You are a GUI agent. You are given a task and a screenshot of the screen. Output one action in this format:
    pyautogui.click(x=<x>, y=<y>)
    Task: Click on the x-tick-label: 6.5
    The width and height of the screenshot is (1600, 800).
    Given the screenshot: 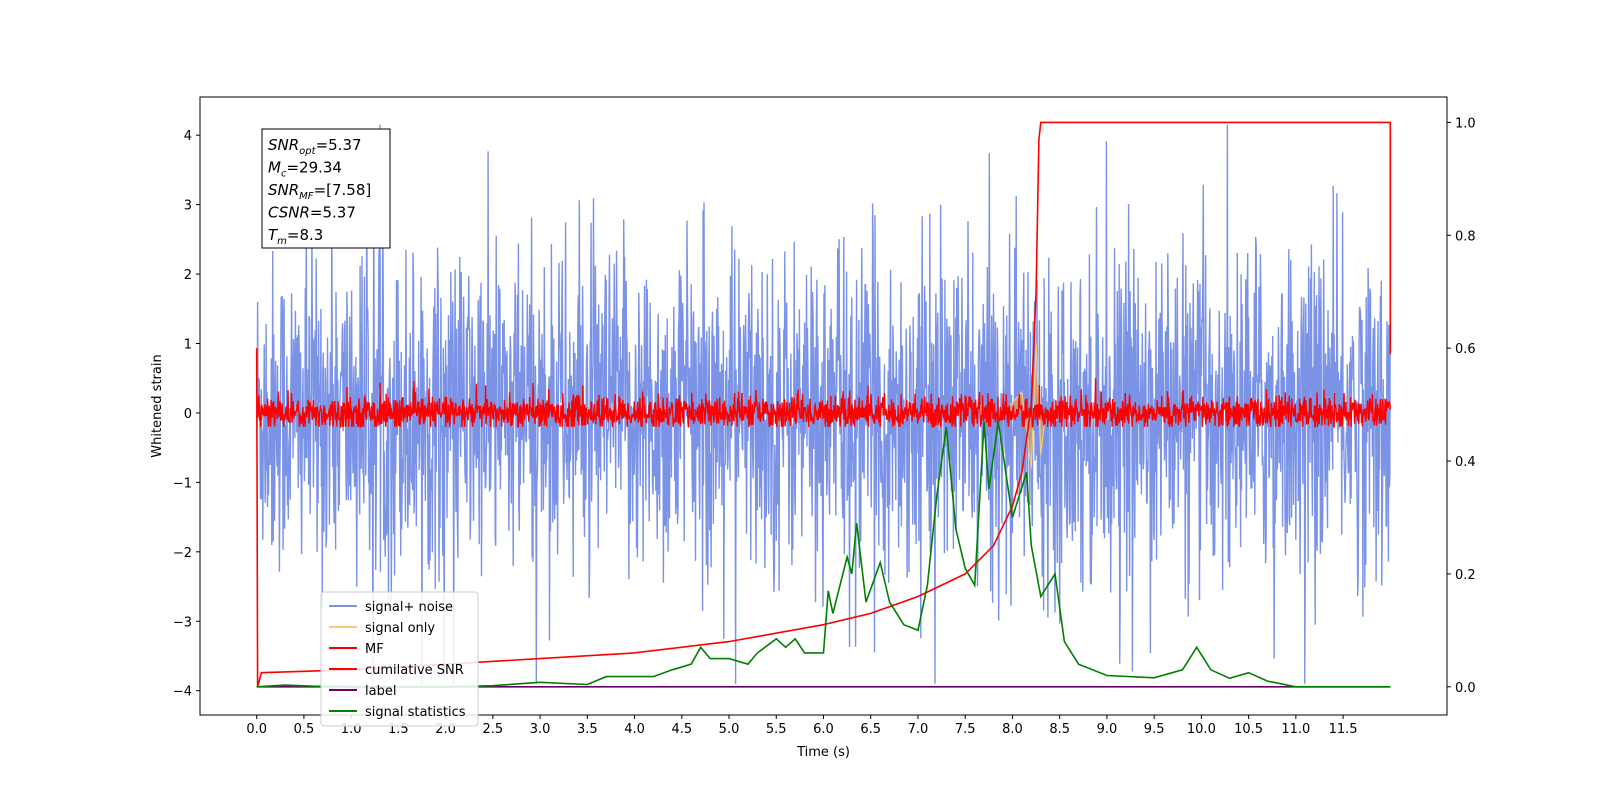 What is the action you would take?
    pyautogui.click(x=870, y=729)
    